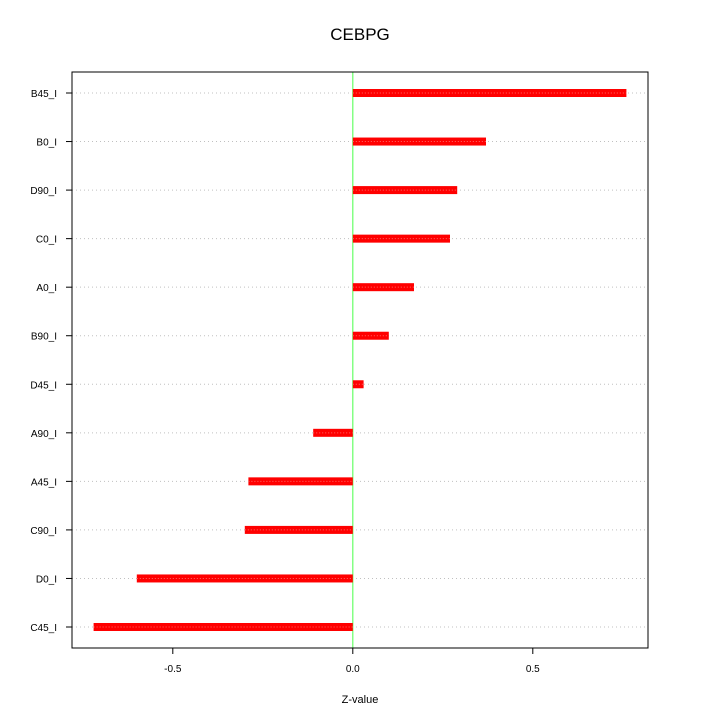  I want to click on chart-title: CEBPG, so click(360, 34).